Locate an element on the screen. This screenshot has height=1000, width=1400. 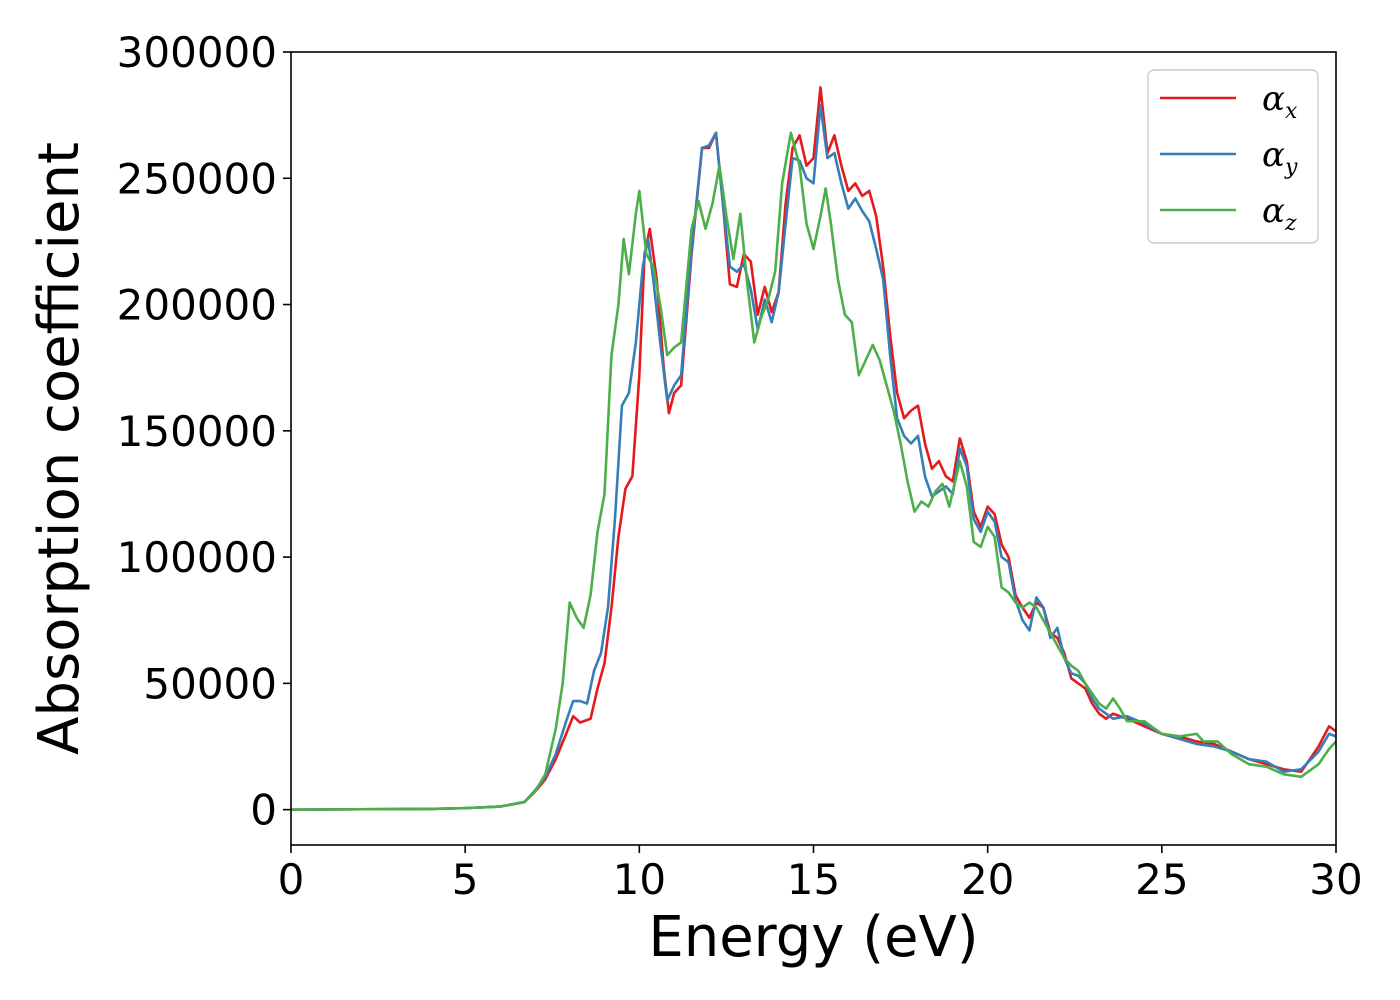
y-tick-label: 0 is located at coordinates (263, 810).